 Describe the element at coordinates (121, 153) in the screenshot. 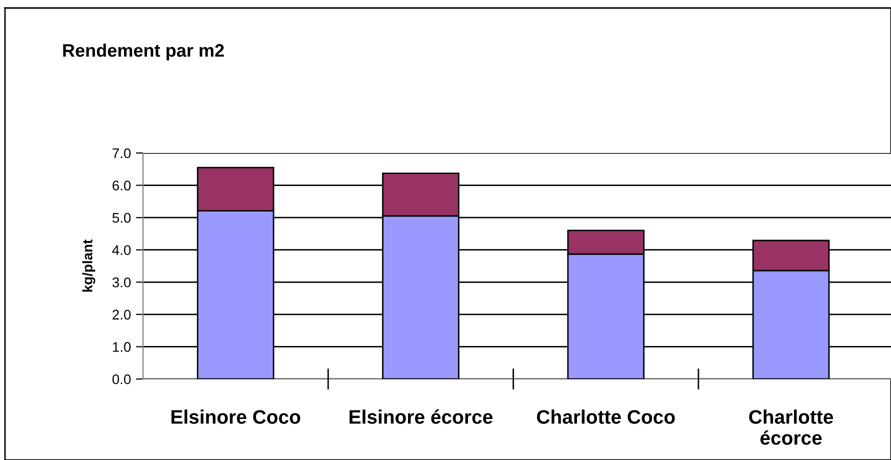

I see `y-tick-label: 7.0` at that location.